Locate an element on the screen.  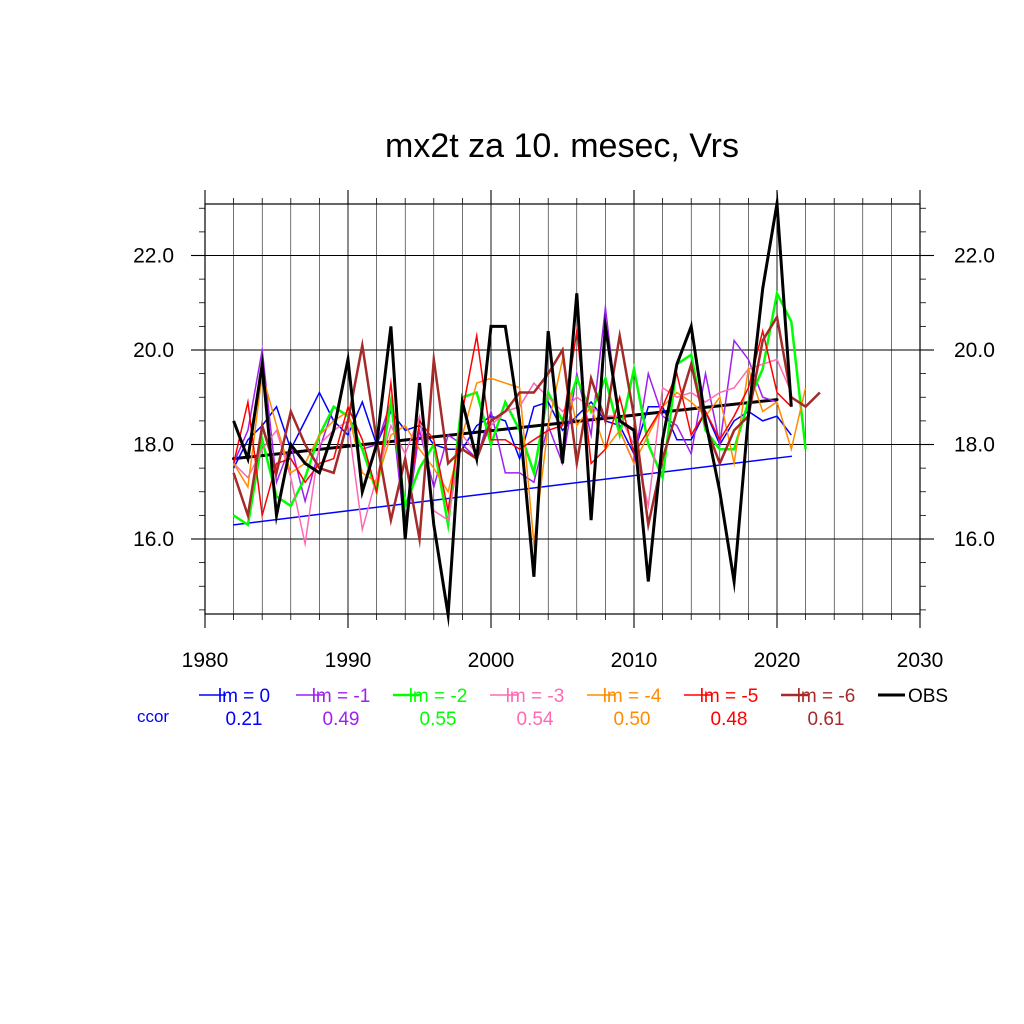
y-tick-label-right: 20.0 is located at coordinates (974, 350).